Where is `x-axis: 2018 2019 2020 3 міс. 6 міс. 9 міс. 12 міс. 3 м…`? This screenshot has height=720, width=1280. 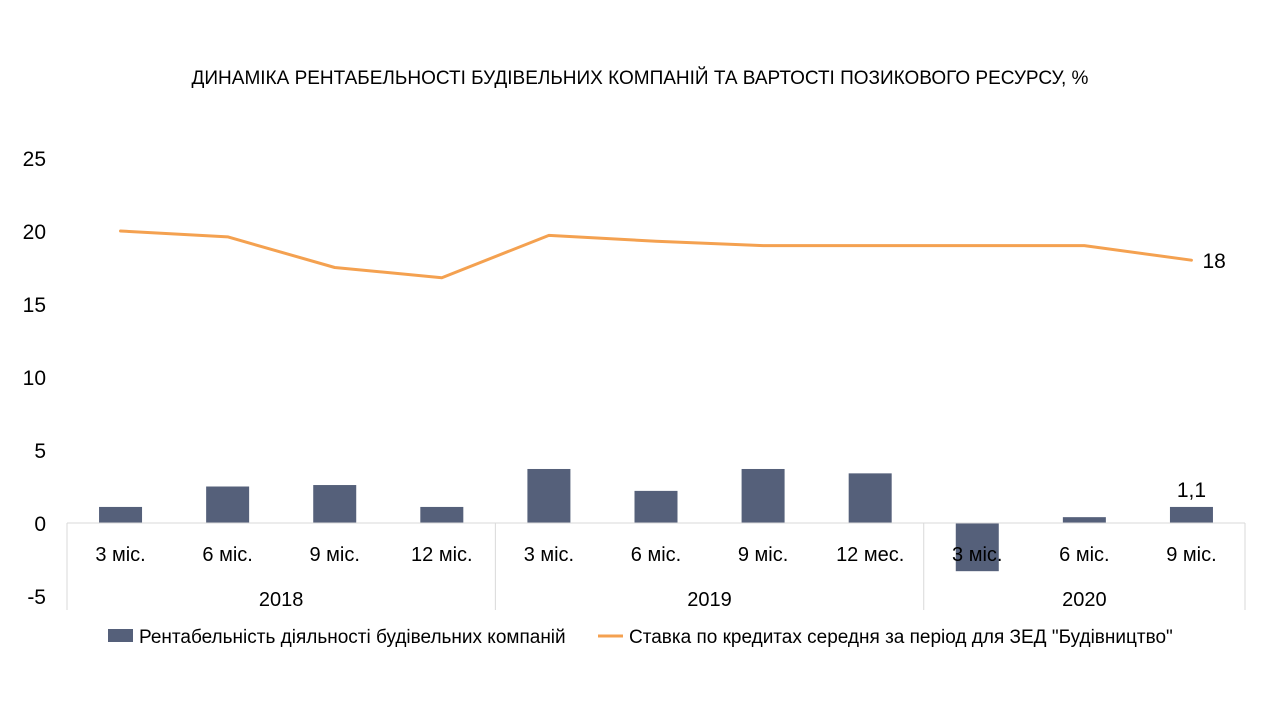
x-axis: 2018 2019 2020 3 міс. 6 міс. 9 міс. 12 міс. 3 м… is located at coordinates (656, 566).